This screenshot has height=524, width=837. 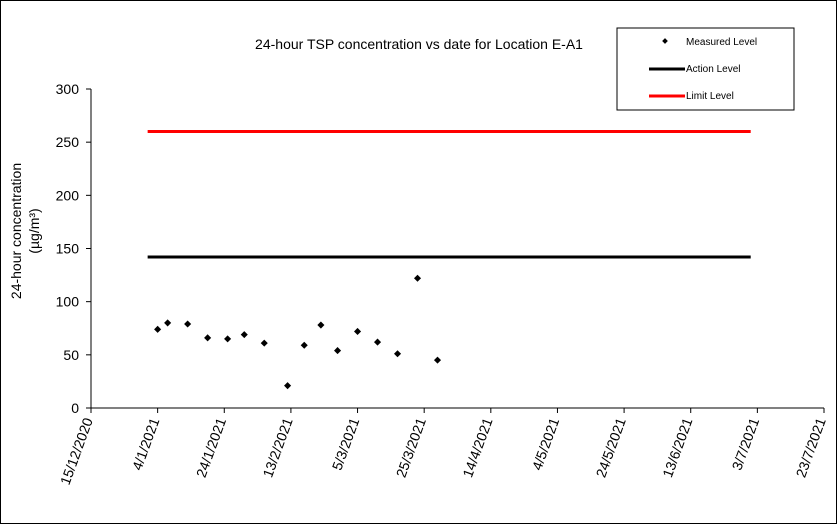 What do you see at coordinates (211, 447) in the screenshot?
I see `x-tick-label: 24/1/2021` at bounding box center [211, 447].